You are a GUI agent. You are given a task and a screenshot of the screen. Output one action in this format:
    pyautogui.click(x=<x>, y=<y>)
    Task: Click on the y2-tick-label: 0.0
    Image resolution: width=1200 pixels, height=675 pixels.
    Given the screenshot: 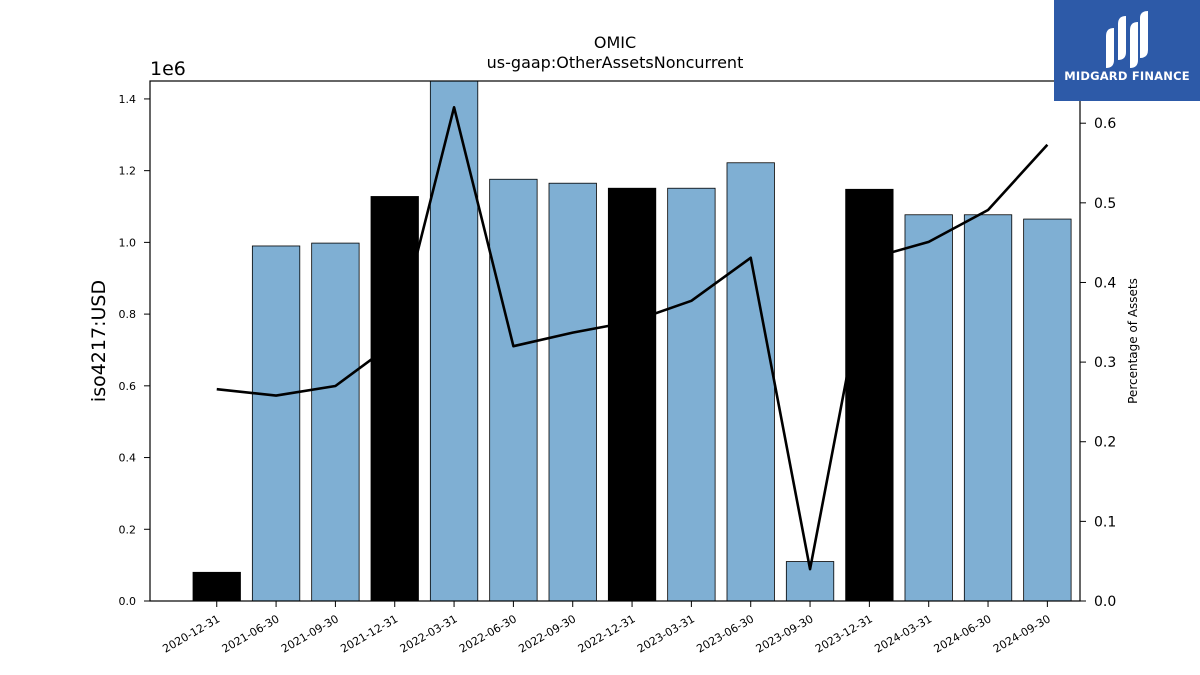 What is the action you would take?
    pyautogui.click(x=1105, y=602)
    